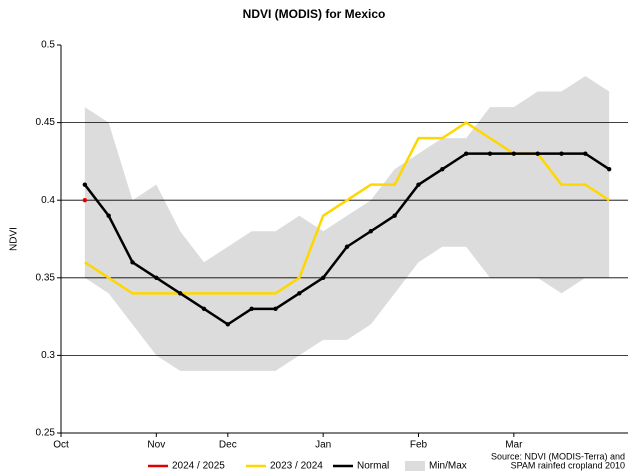 Image resolution: width=628 pixels, height=473 pixels. What do you see at coordinates (558, 456) in the screenshot?
I see `source-note: Source: NDVI (MODIS-Terra) and` at bounding box center [558, 456].